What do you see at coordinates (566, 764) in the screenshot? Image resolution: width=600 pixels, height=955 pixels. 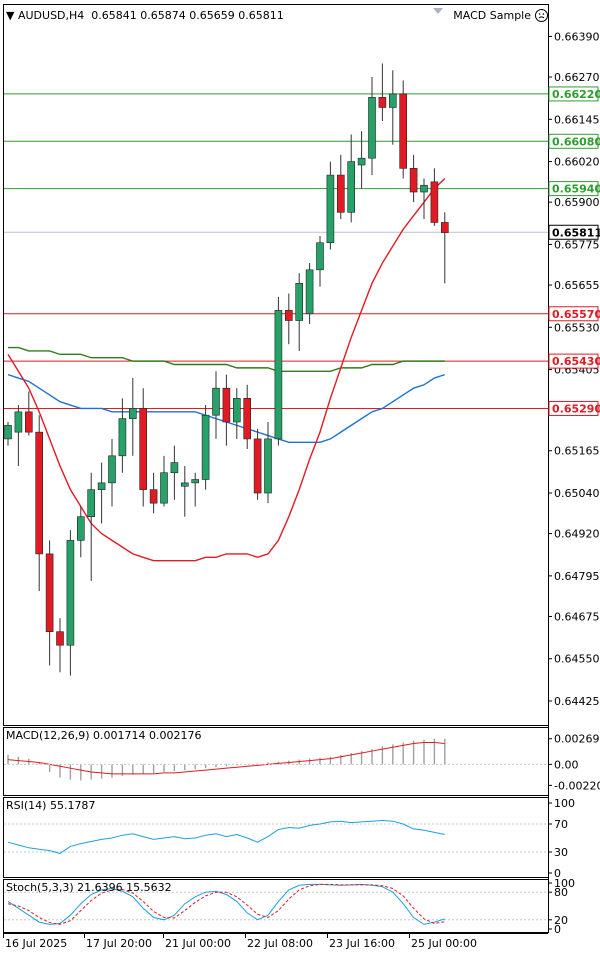 I see `macd-tick-label: 0.00` at bounding box center [566, 764].